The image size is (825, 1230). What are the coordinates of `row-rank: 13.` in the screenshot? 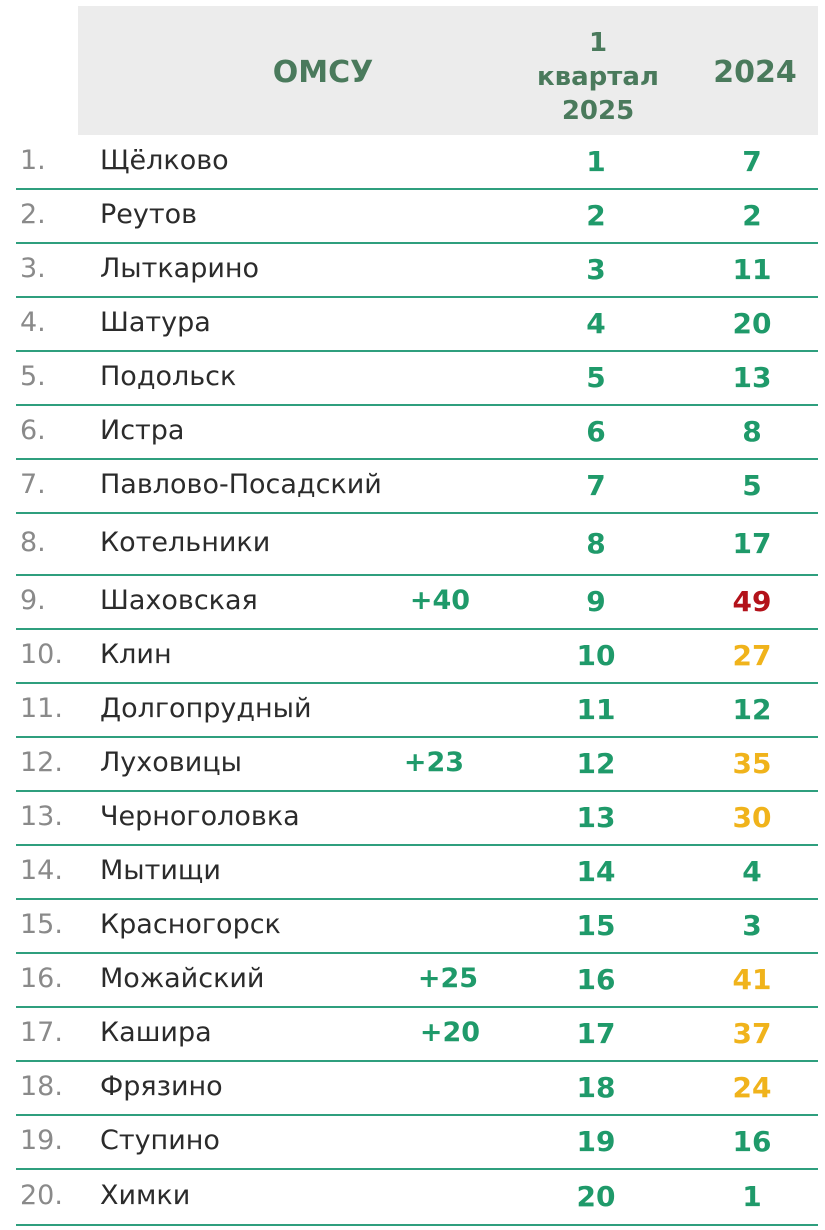 It's located at (41, 816).